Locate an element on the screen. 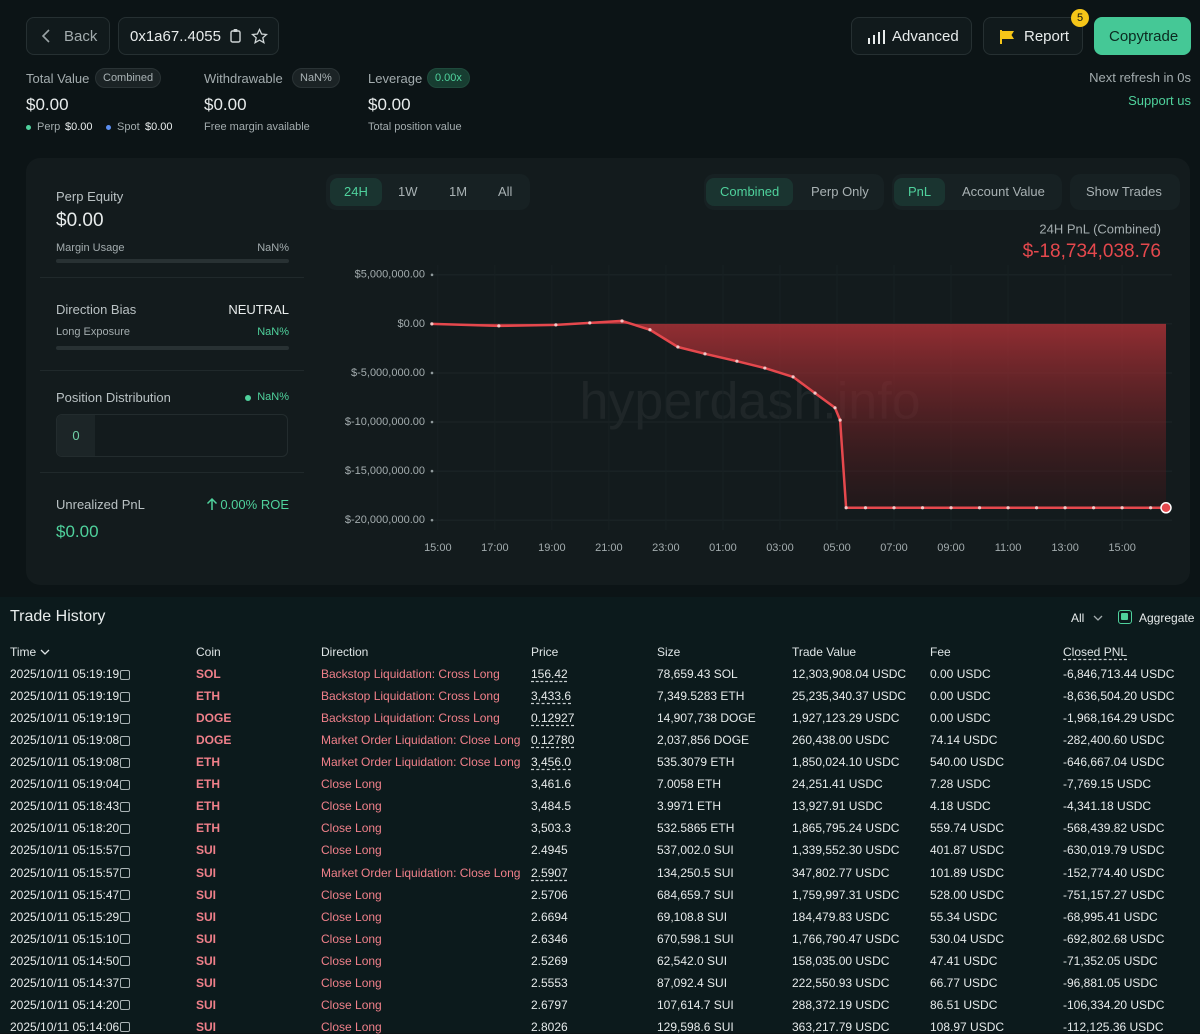  size-cell: 78,659.43 SOL is located at coordinates (697, 674).